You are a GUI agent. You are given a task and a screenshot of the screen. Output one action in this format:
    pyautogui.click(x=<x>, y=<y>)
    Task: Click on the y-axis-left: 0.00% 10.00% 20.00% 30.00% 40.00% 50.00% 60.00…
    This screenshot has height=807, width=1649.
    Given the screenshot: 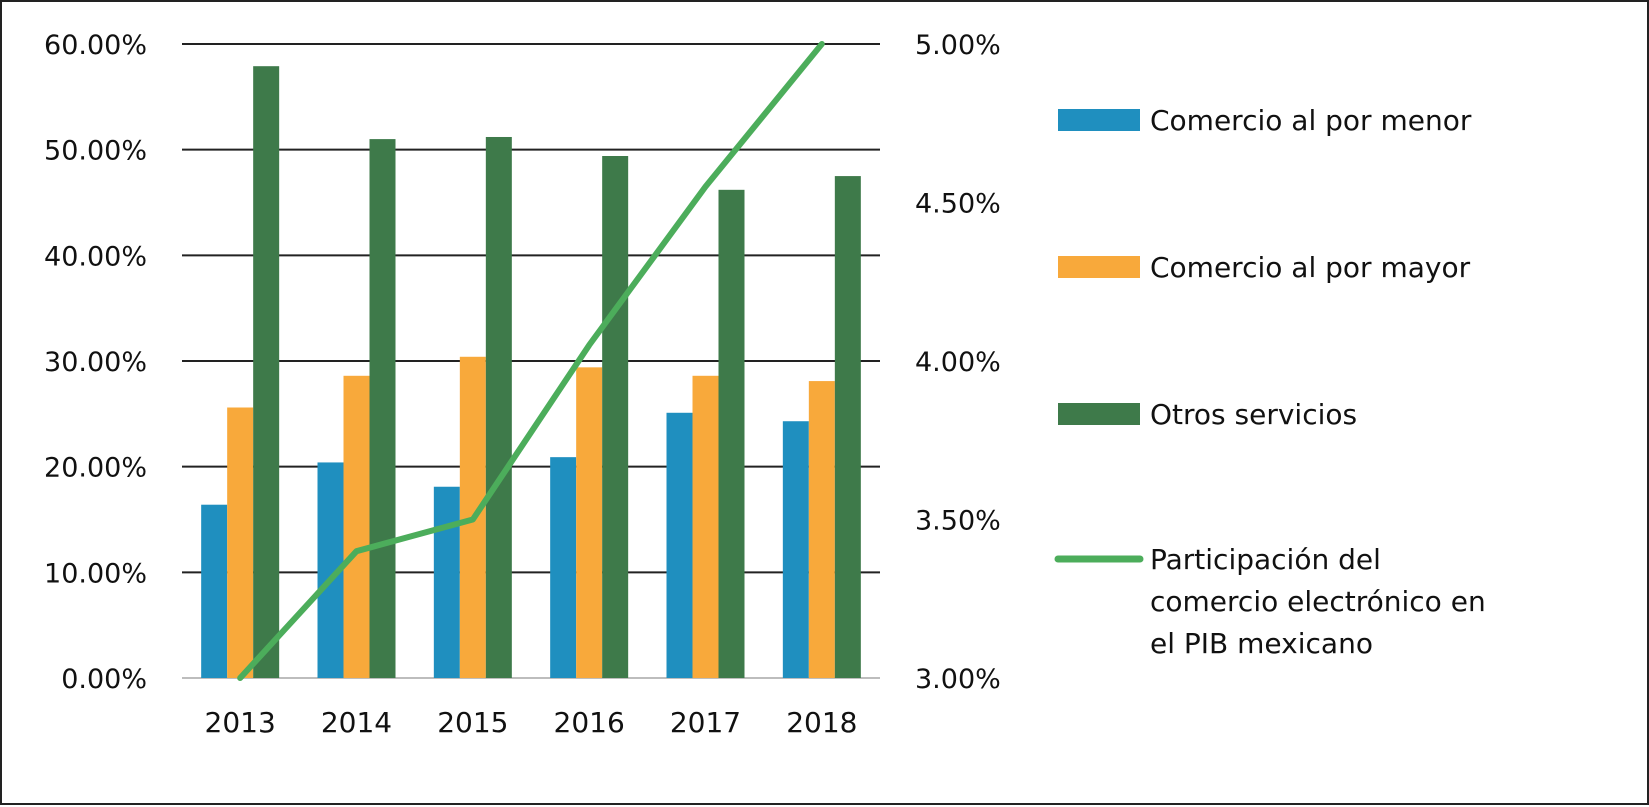 What is the action you would take?
    pyautogui.click(x=95, y=362)
    